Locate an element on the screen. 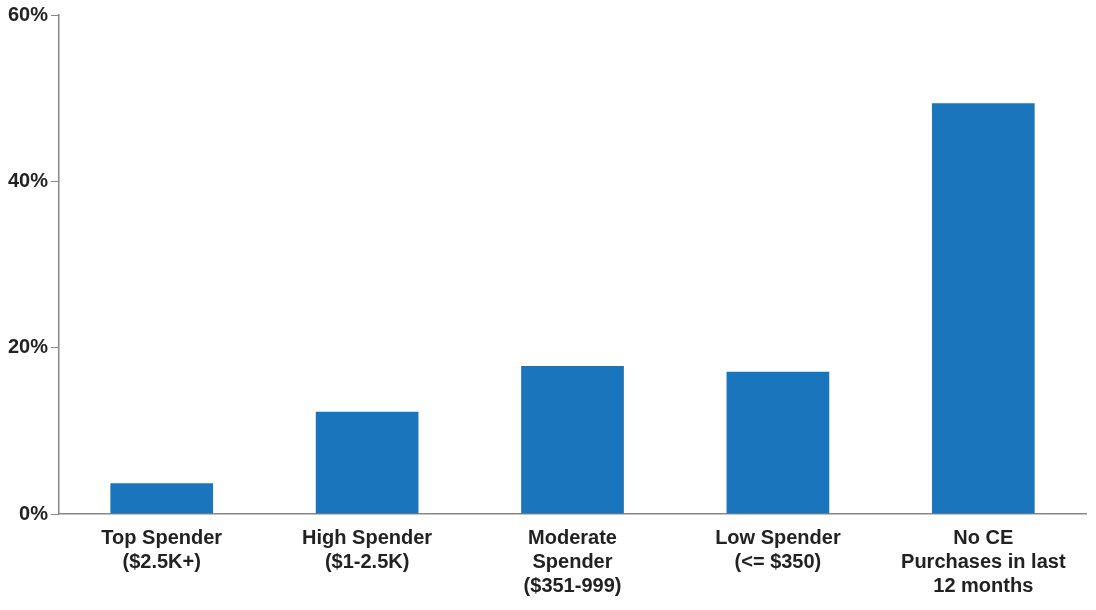  x-tick-label: High Spender ($1-2.5K) is located at coordinates (367, 548).